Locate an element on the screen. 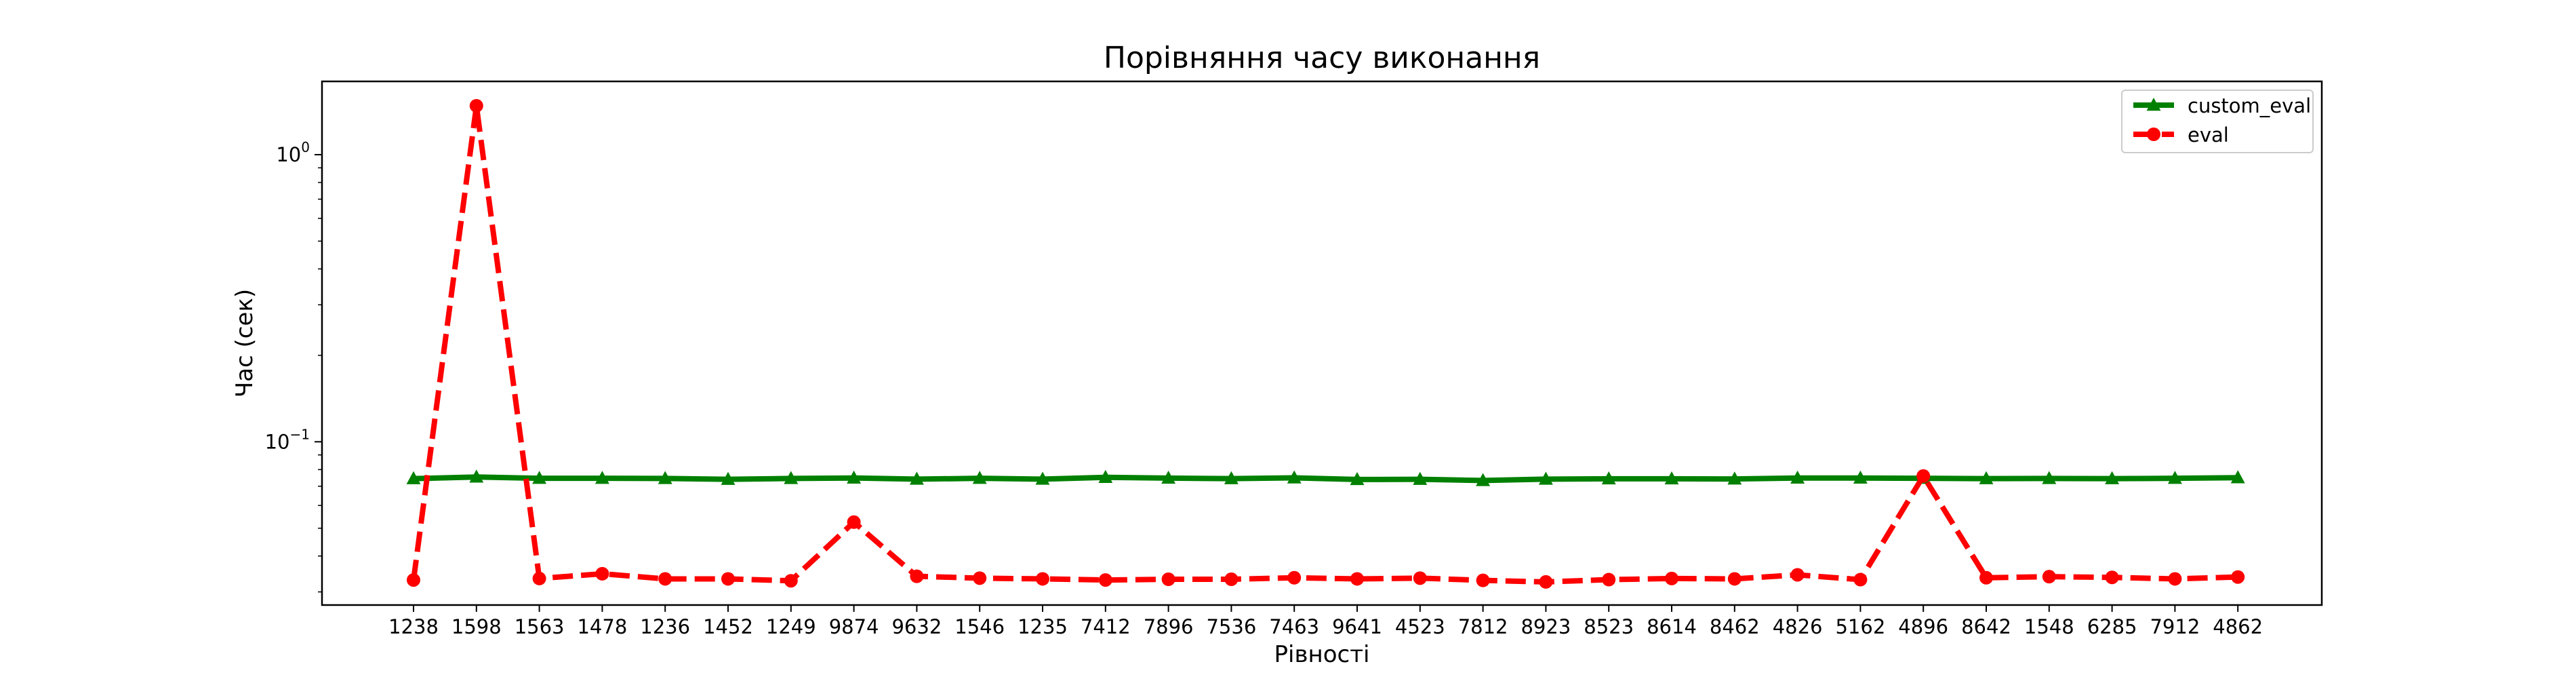  x-tick-label: 6285 is located at coordinates (2112, 626).